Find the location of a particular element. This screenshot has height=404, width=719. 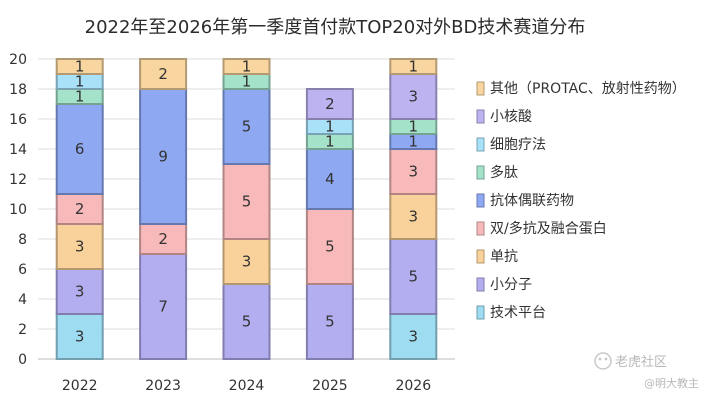

legend-label: 细胞疗法 is located at coordinates (518, 145).